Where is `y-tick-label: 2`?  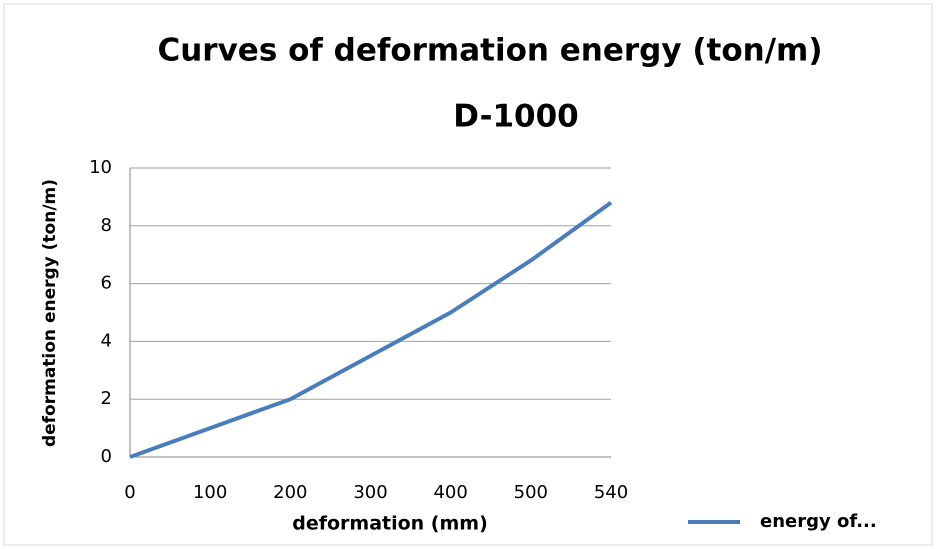
y-tick-label: 2 is located at coordinates (106, 398).